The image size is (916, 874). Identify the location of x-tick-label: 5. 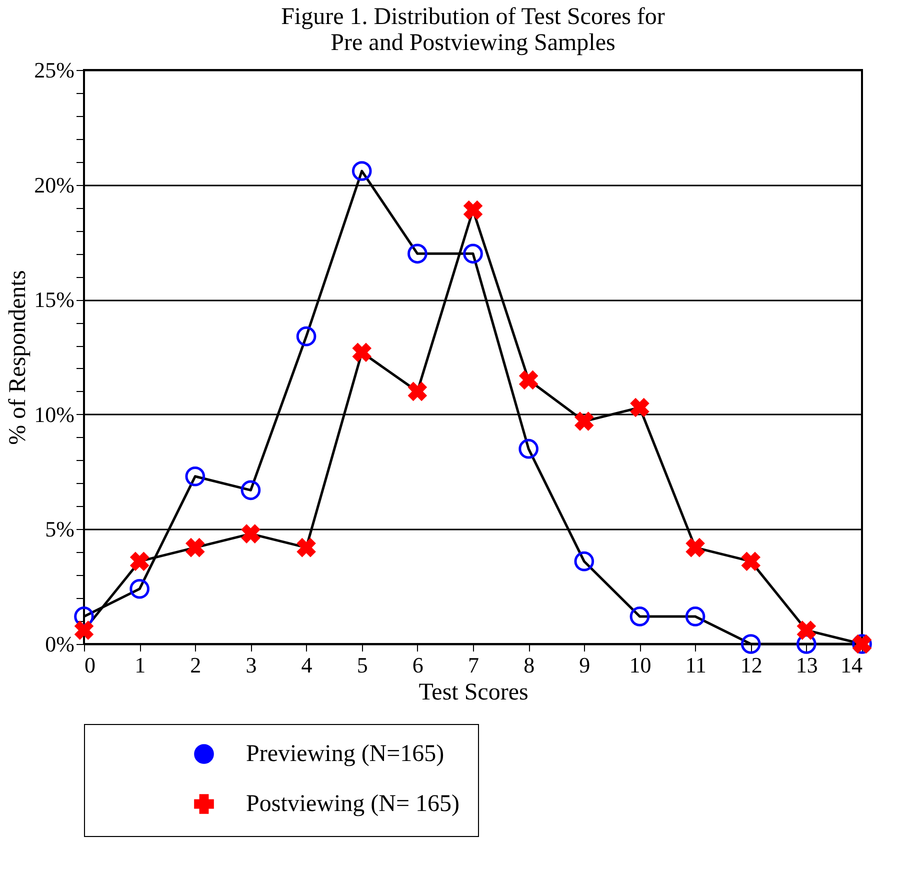
(362, 665).